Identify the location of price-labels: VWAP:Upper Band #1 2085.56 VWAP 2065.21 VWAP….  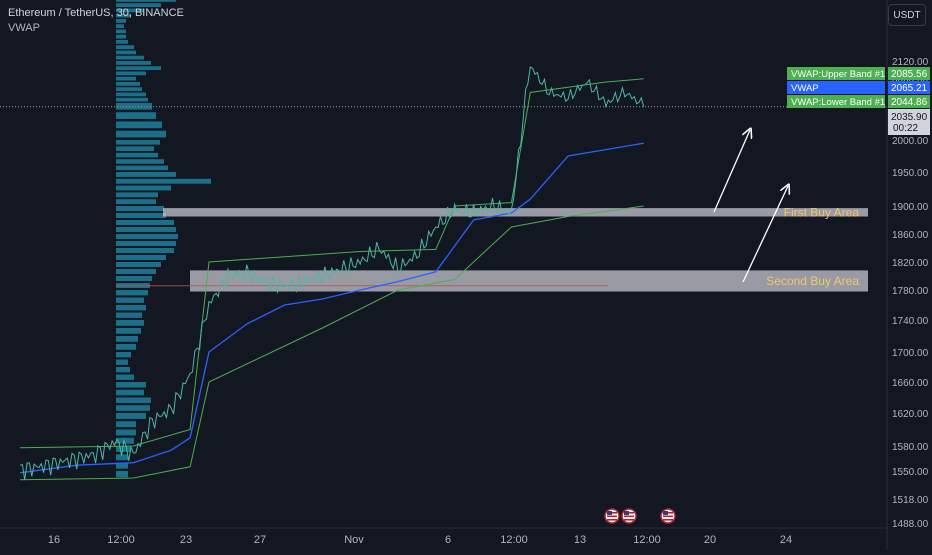
(858, 87).